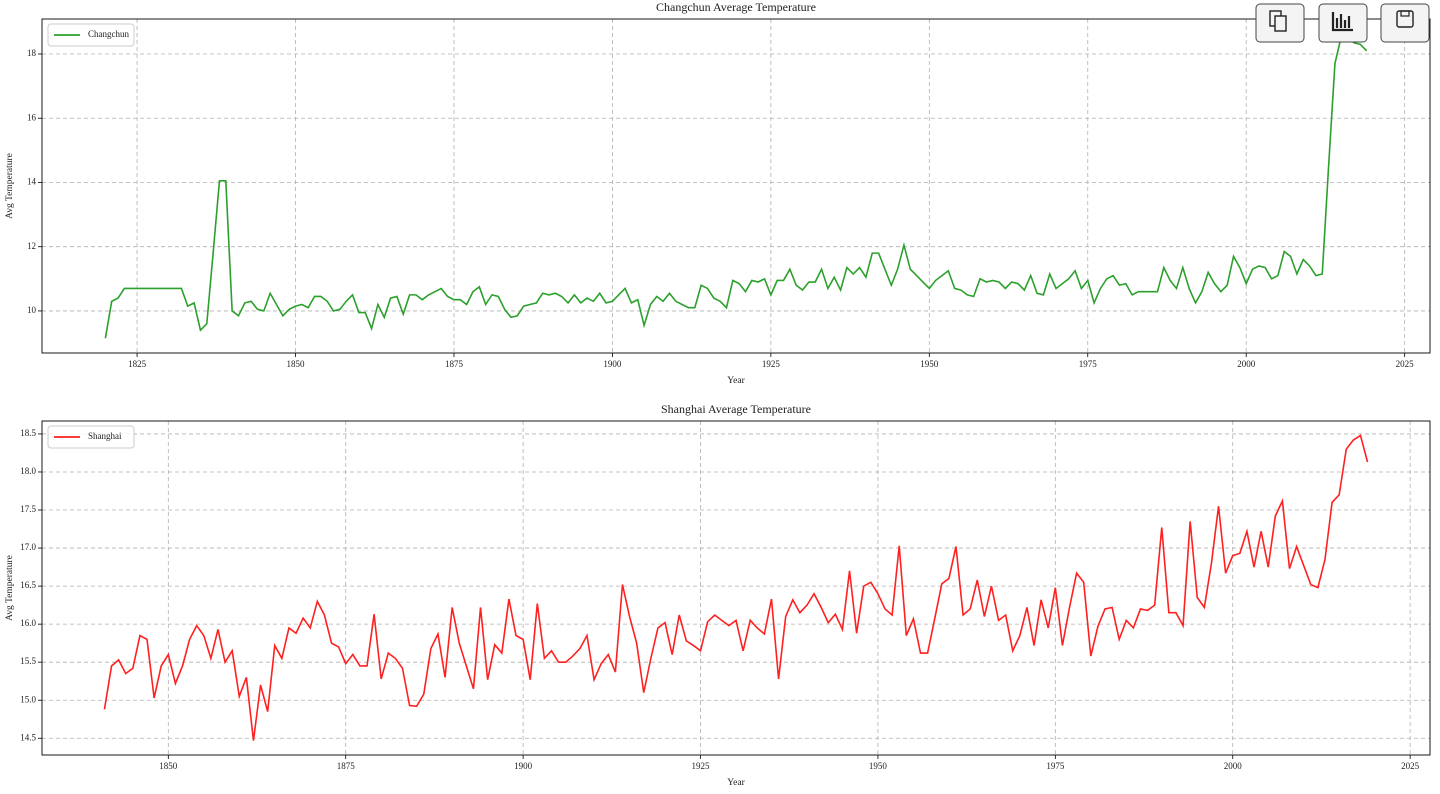 The height and width of the screenshot is (794, 1440). Describe the element at coordinates (736, 7) in the screenshot. I see `chart-title: Changchun Average Temperature` at that location.